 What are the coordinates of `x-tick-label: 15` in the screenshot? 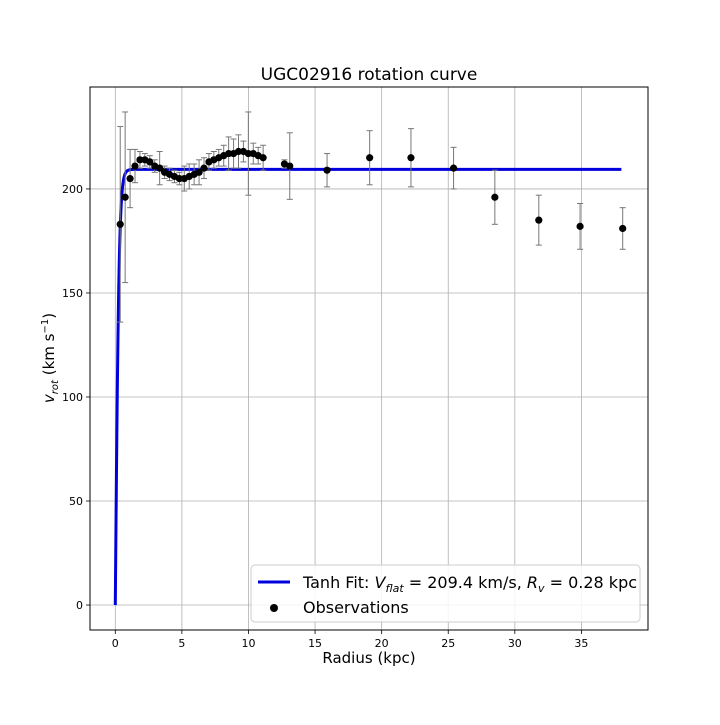 It's located at (315, 643).